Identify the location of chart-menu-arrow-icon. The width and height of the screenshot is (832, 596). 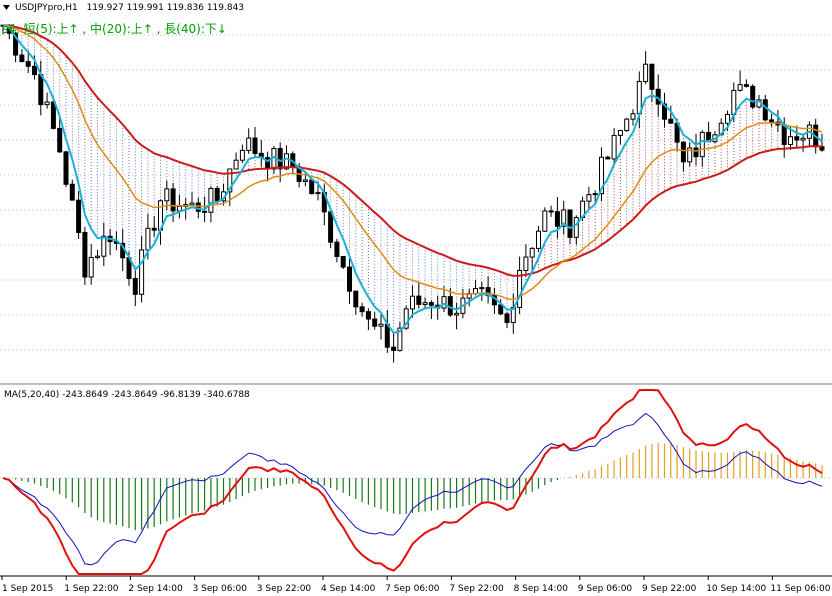
(6, 7).